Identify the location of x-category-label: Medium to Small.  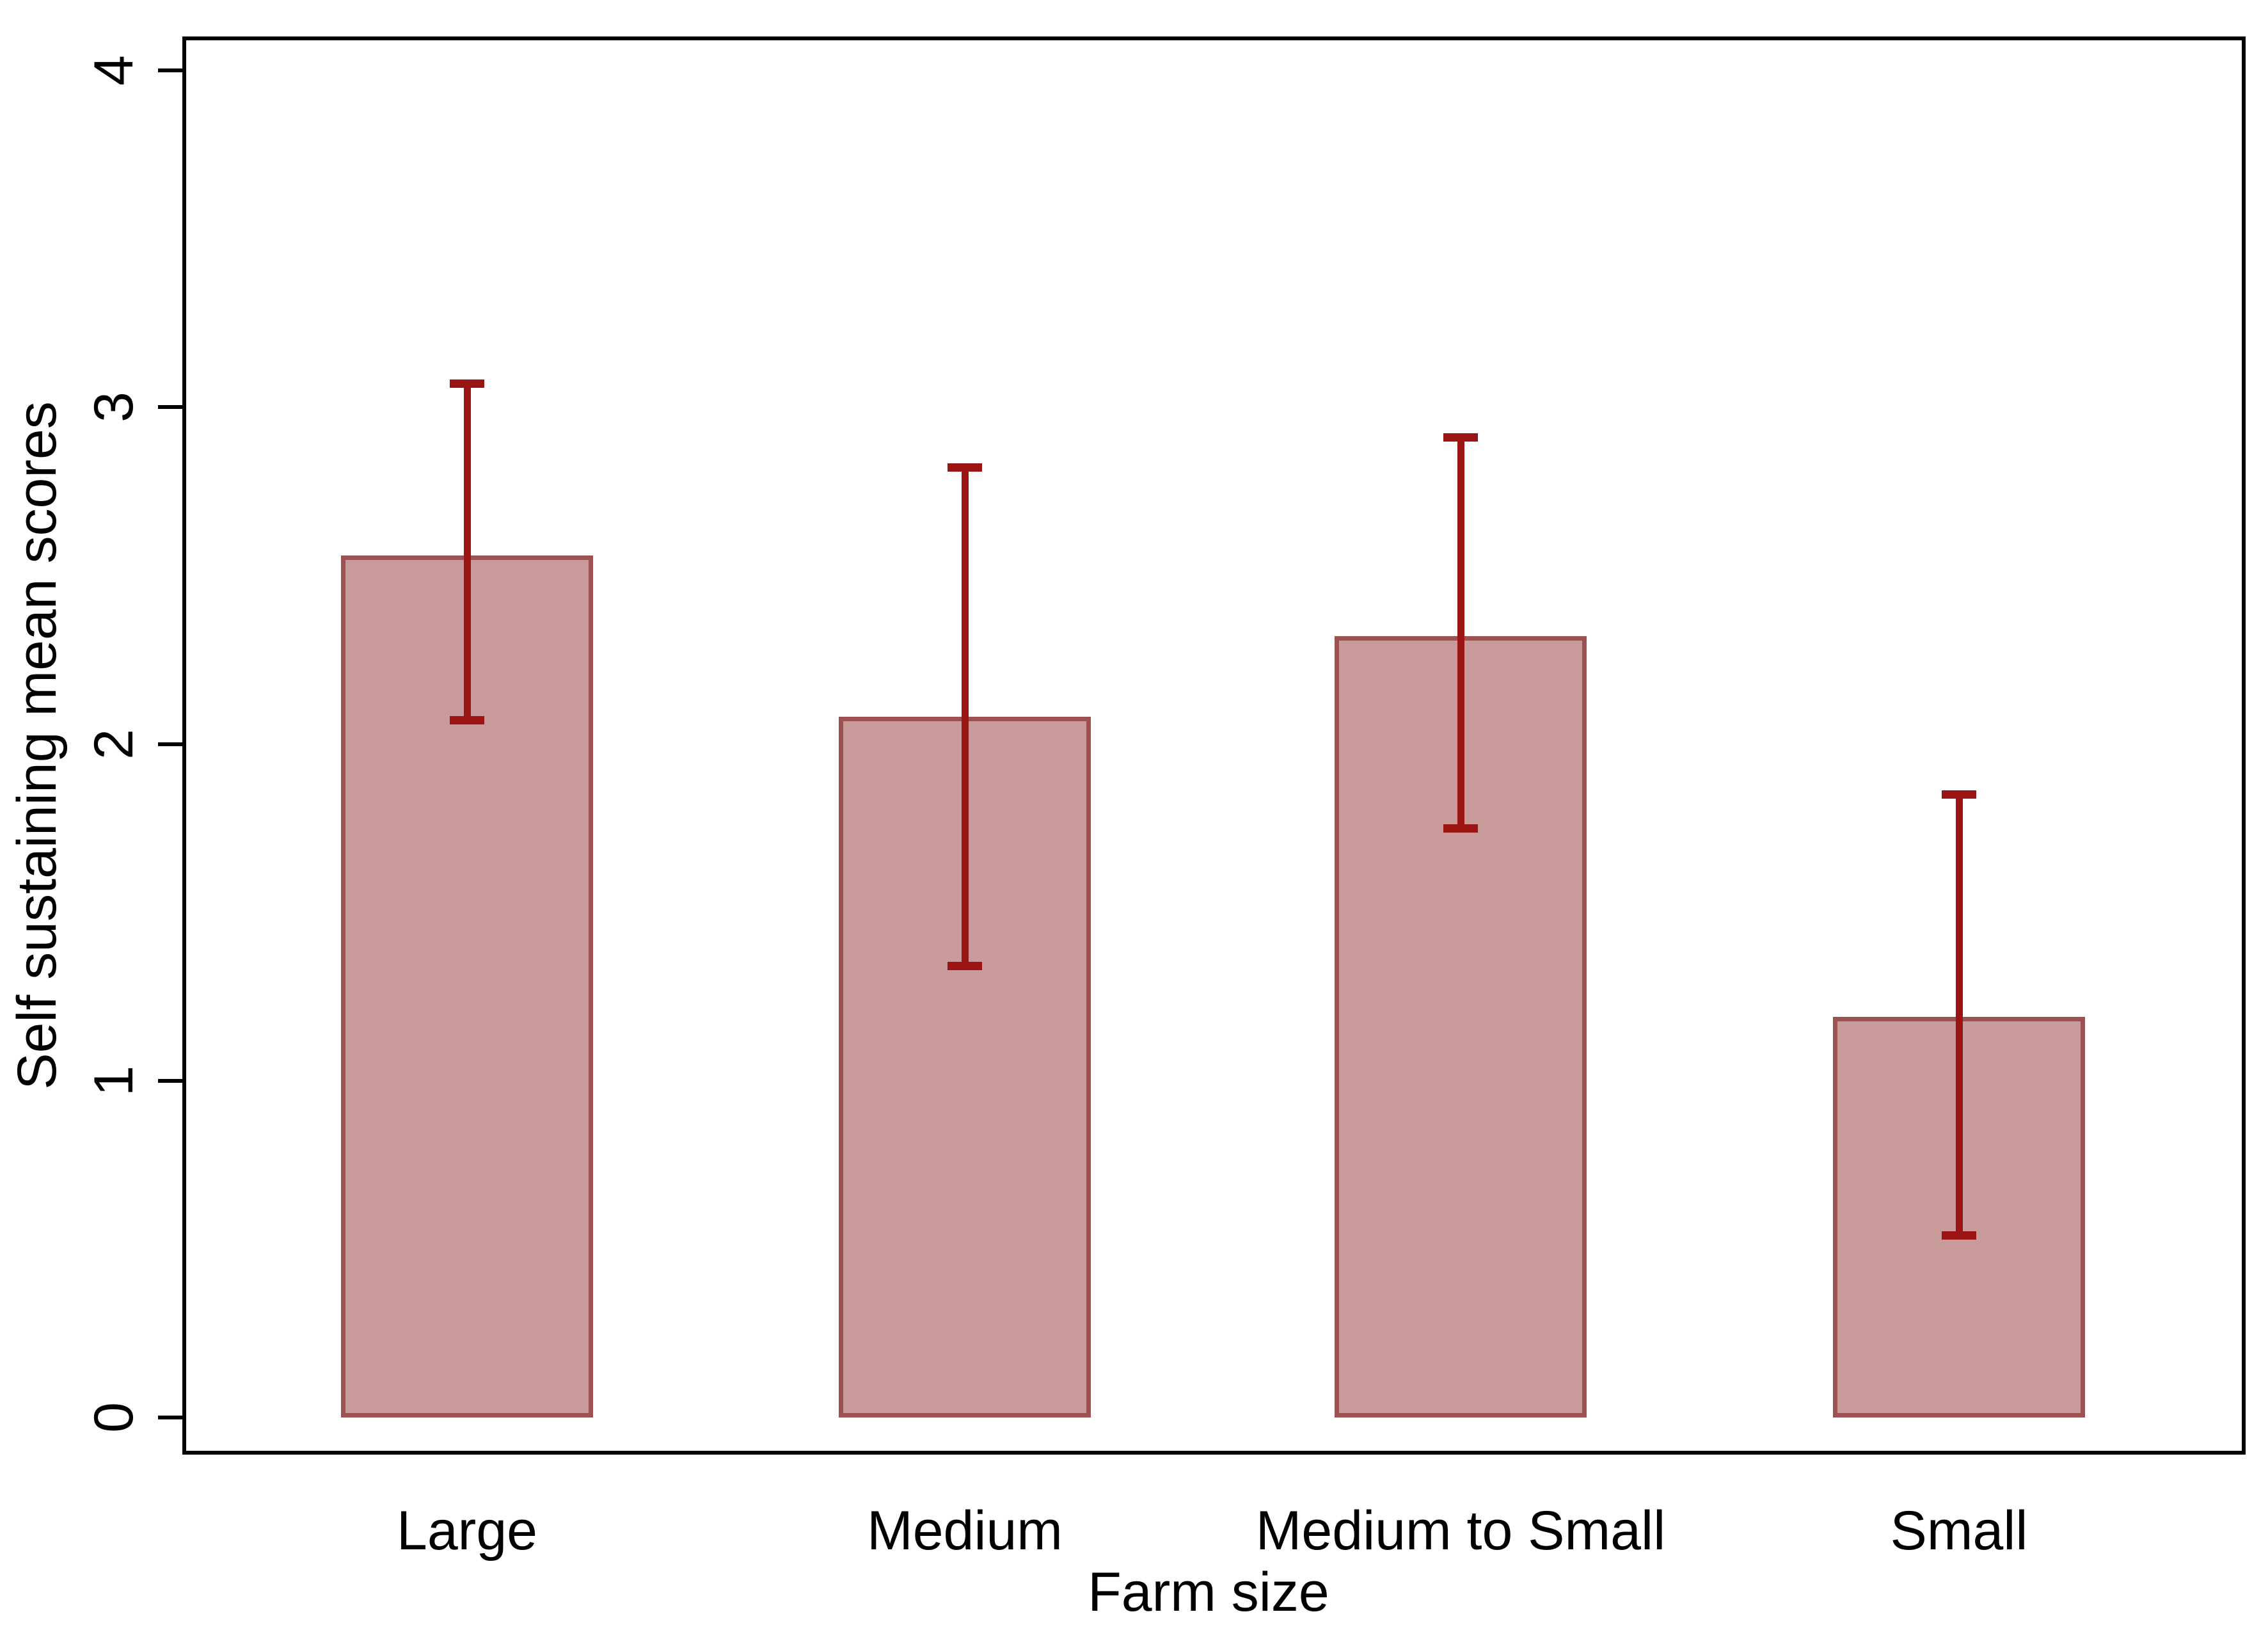
(1460, 1530).